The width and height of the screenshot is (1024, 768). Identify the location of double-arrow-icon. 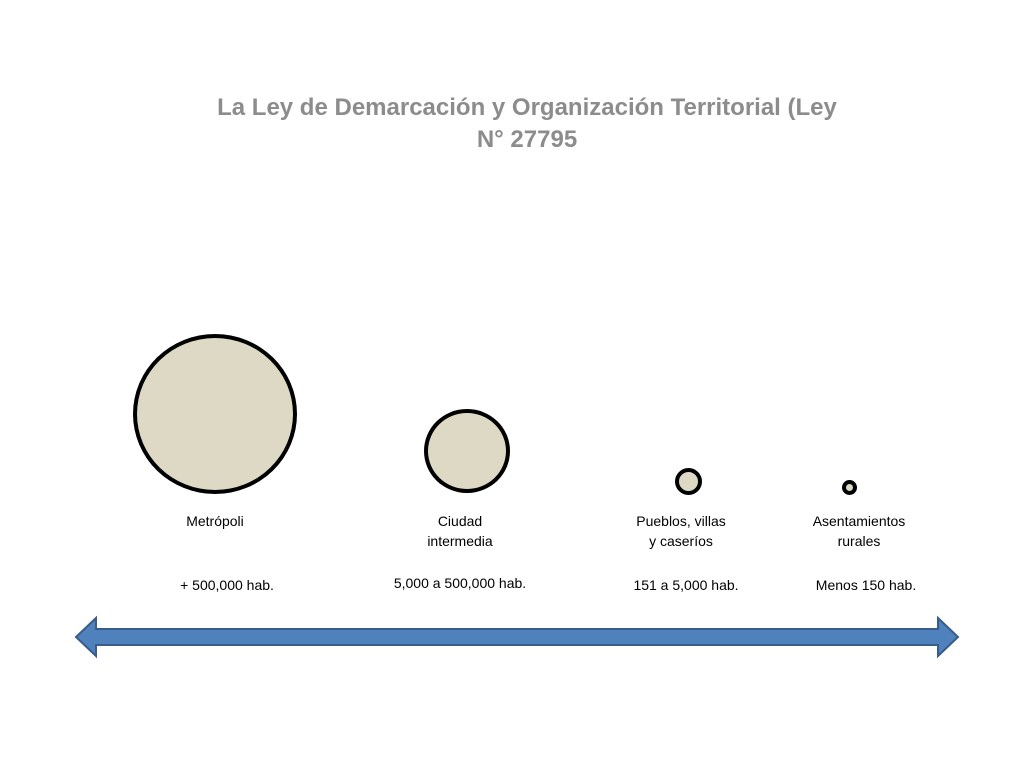
(517, 637).